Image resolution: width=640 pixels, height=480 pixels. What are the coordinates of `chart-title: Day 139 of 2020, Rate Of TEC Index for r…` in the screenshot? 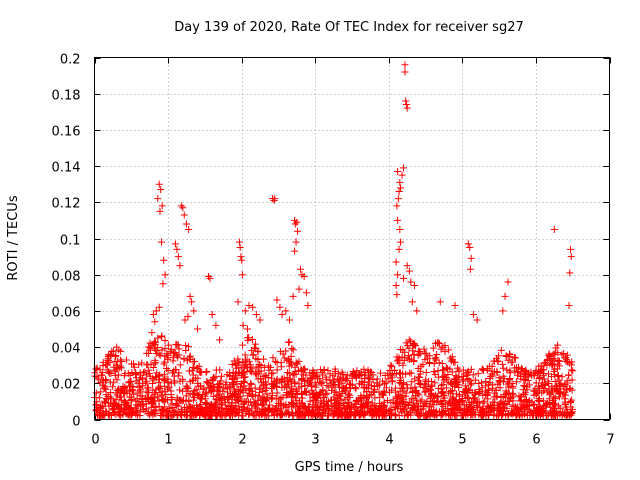 It's located at (348, 27).